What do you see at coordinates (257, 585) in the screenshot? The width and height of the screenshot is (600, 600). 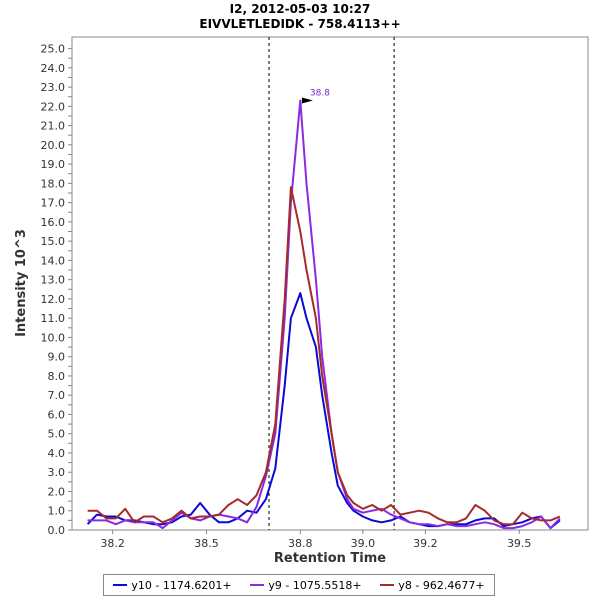 I see `legend-swatch-y9` at bounding box center [257, 585].